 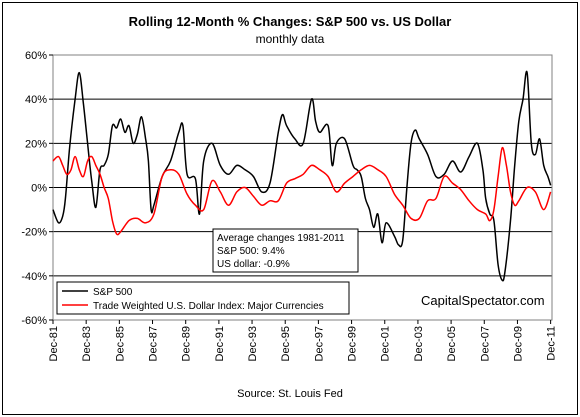 I want to click on y-tick-label: 0%, so click(x=39, y=189).